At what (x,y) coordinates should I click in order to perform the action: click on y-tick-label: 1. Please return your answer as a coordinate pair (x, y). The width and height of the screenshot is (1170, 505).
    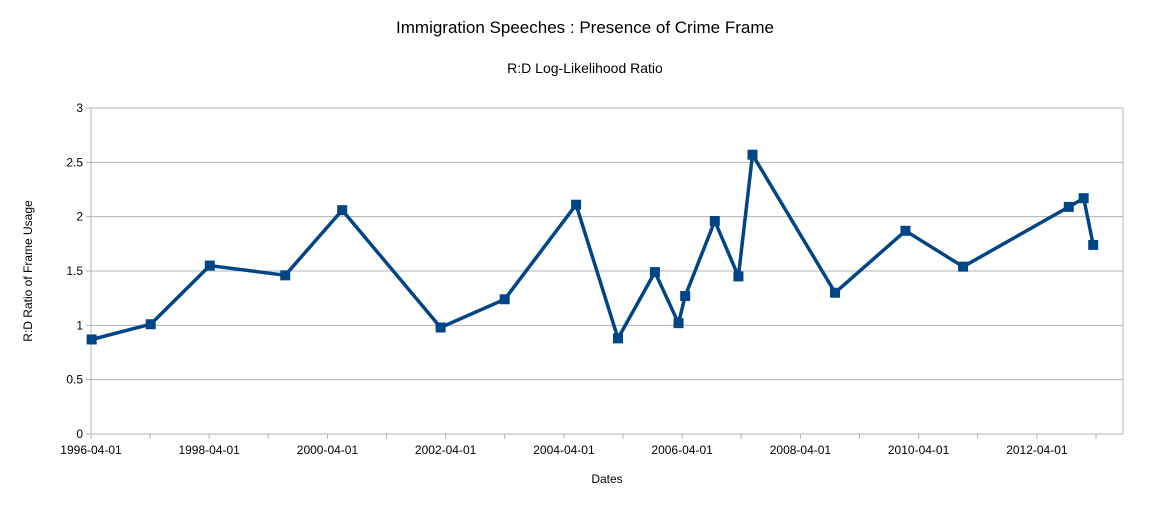
    Looking at the image, I should click on (79, 325).